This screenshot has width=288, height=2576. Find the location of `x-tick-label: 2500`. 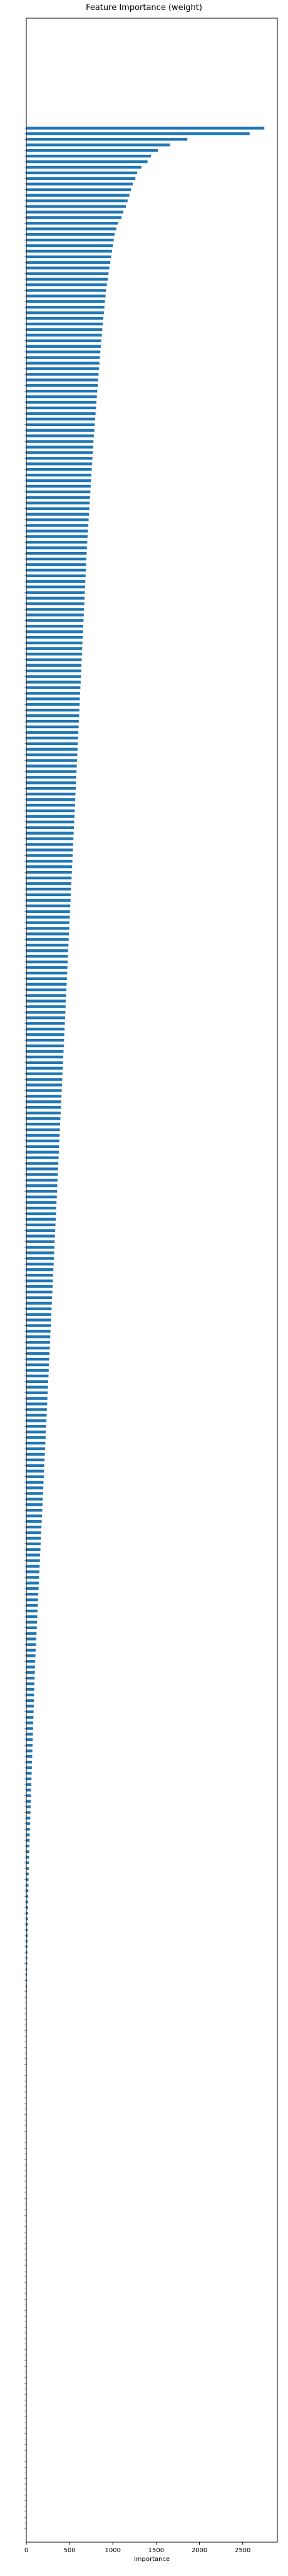

x-tick-label: 2500 is located at coordinates (243, 2550).